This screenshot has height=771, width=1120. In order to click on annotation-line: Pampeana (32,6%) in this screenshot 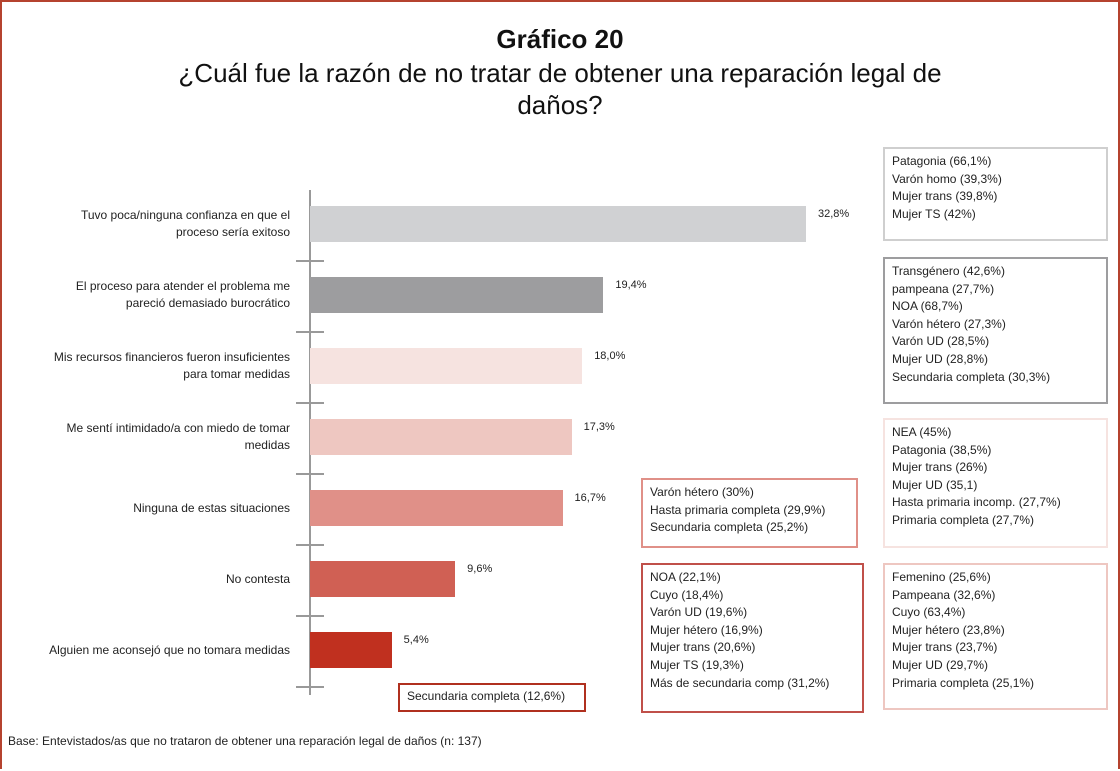, I will do `click(944, 594)`.